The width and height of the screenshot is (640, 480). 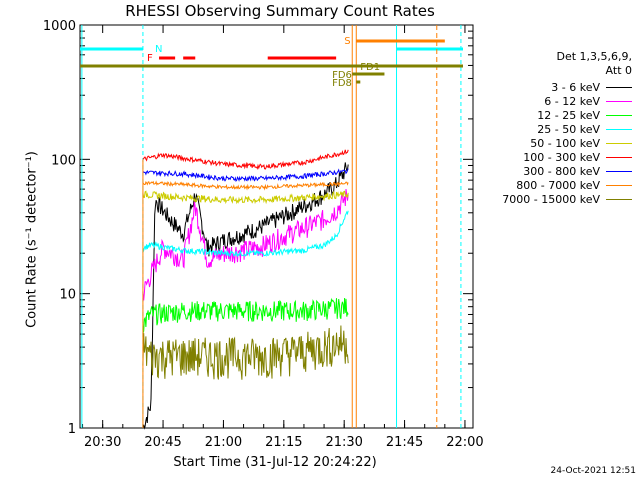 I want to click on legend-label: 7000 - 15000 keV, so click(x=551, y=199).